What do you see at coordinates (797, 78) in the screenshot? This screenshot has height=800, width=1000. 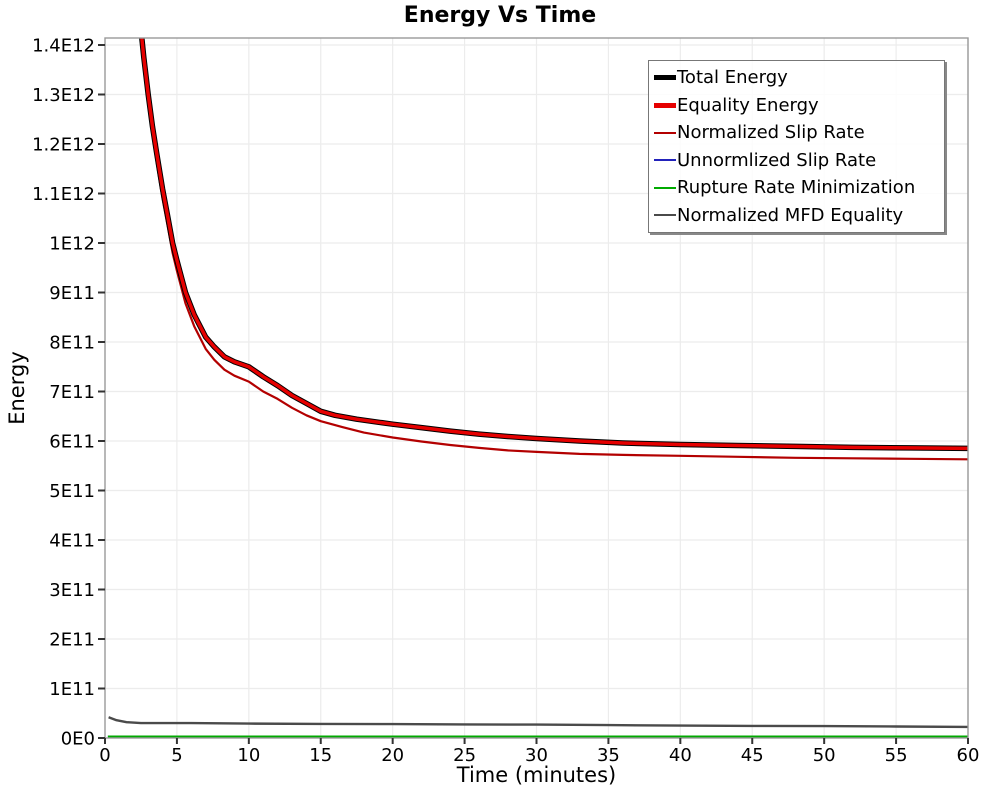 I see `legend-item-total-energy: Total Energy` at bounding box center [797, 78].